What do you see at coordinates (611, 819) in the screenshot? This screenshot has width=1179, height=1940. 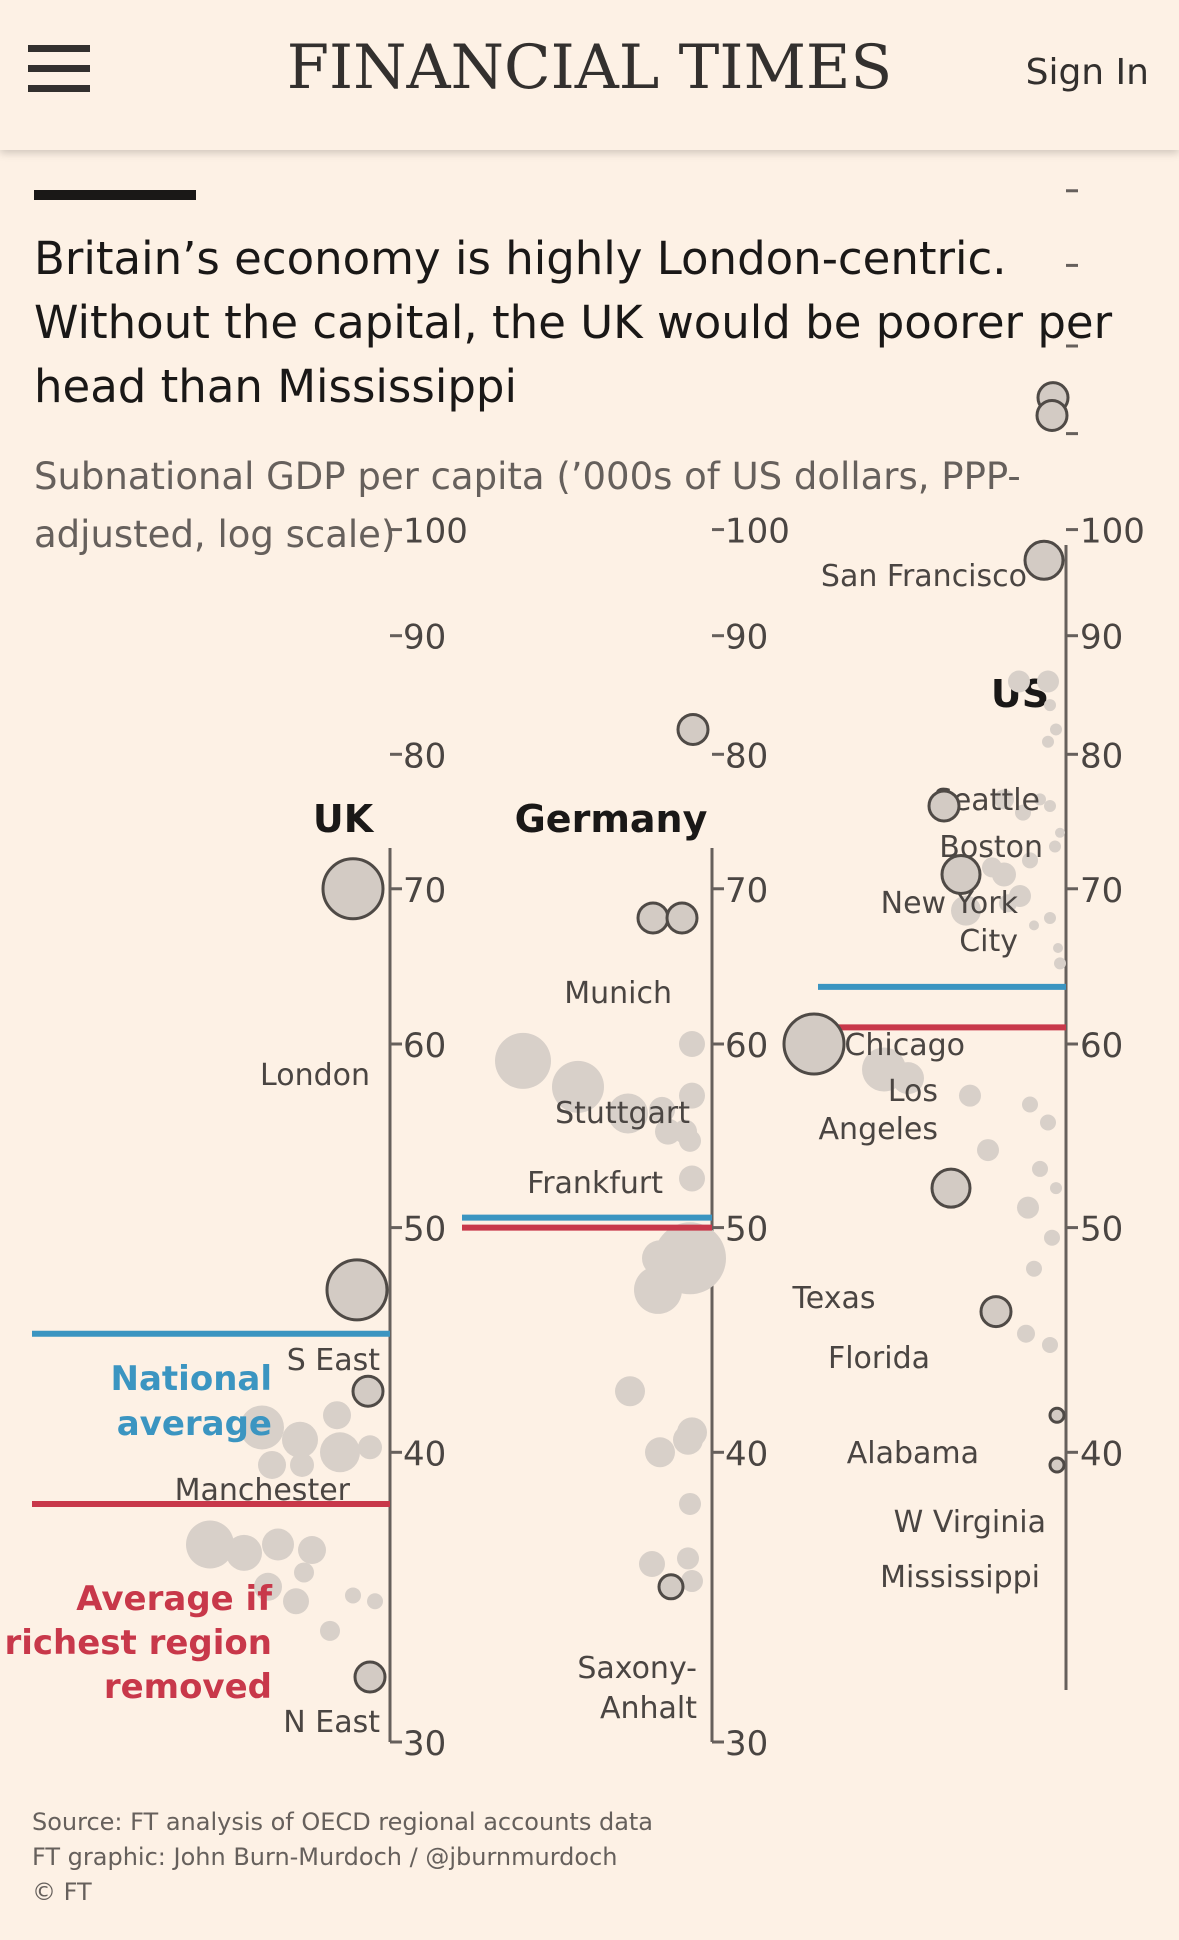 I see `panel-title-germany: Germany` at bounding box center [611, 819].